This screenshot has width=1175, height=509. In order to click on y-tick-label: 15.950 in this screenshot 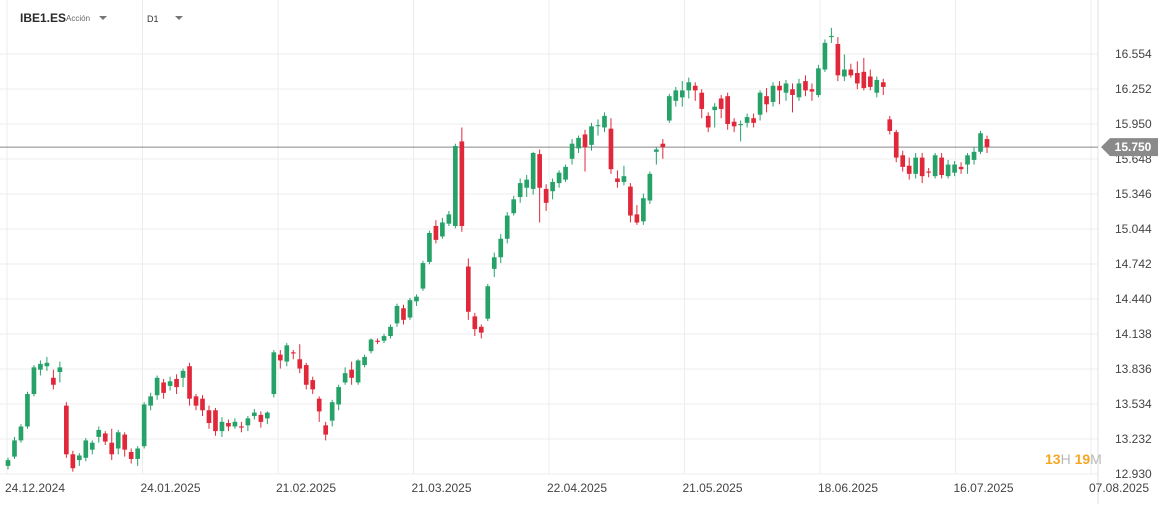, I will do `click(1133, 124)`.